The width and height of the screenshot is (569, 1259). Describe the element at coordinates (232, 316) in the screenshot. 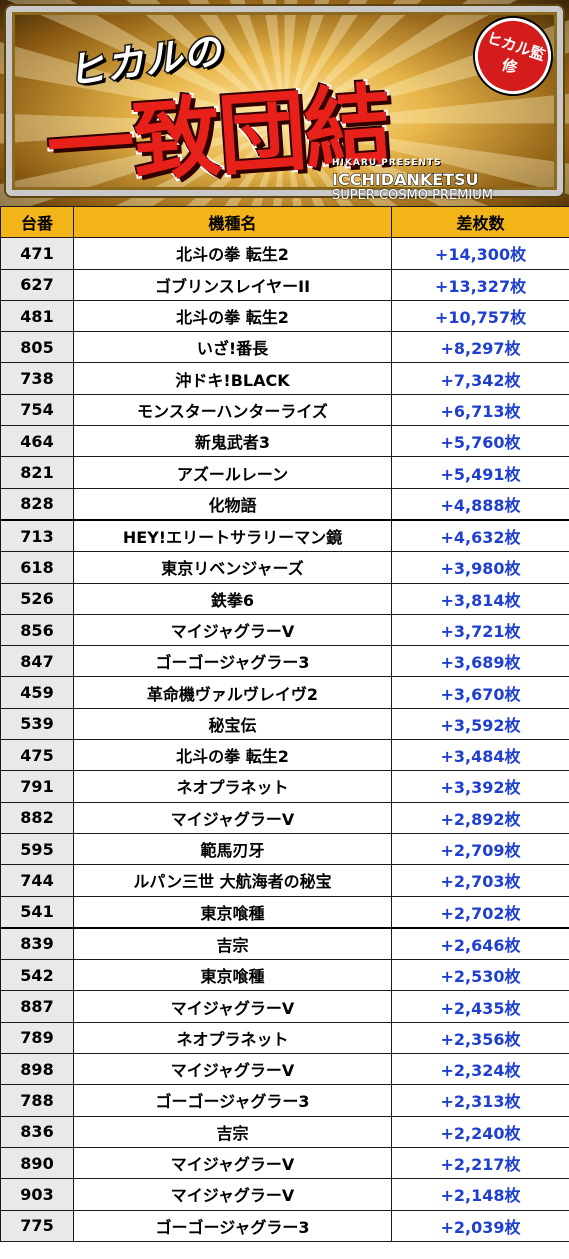

I see `model-name-cell: 北斗の拳 転生2` at that location.